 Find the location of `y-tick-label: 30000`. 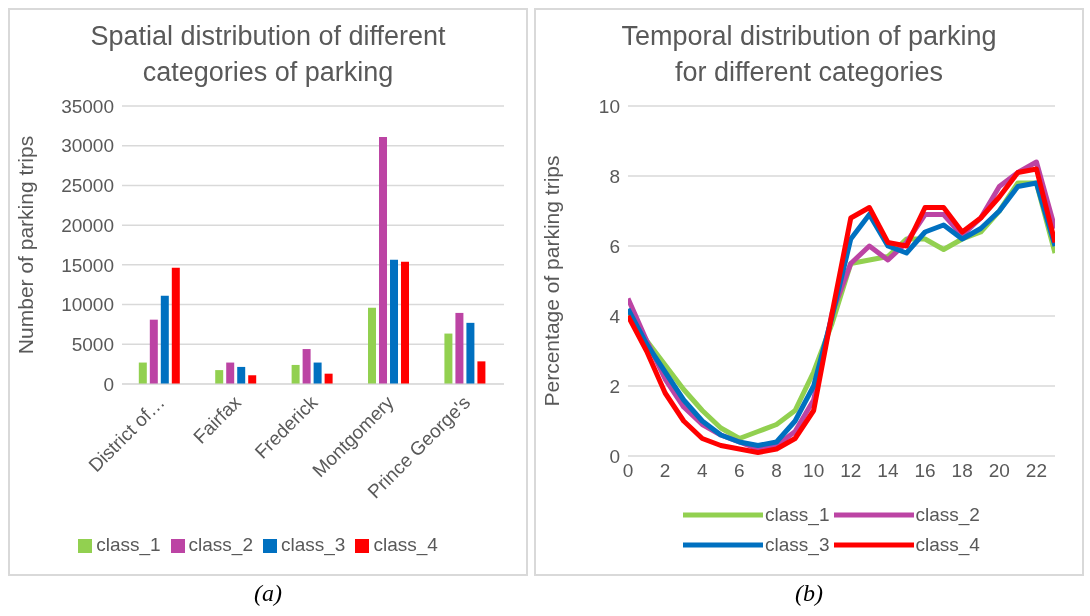

y-tick-label: 30000 is located at coordinates (87, 146).